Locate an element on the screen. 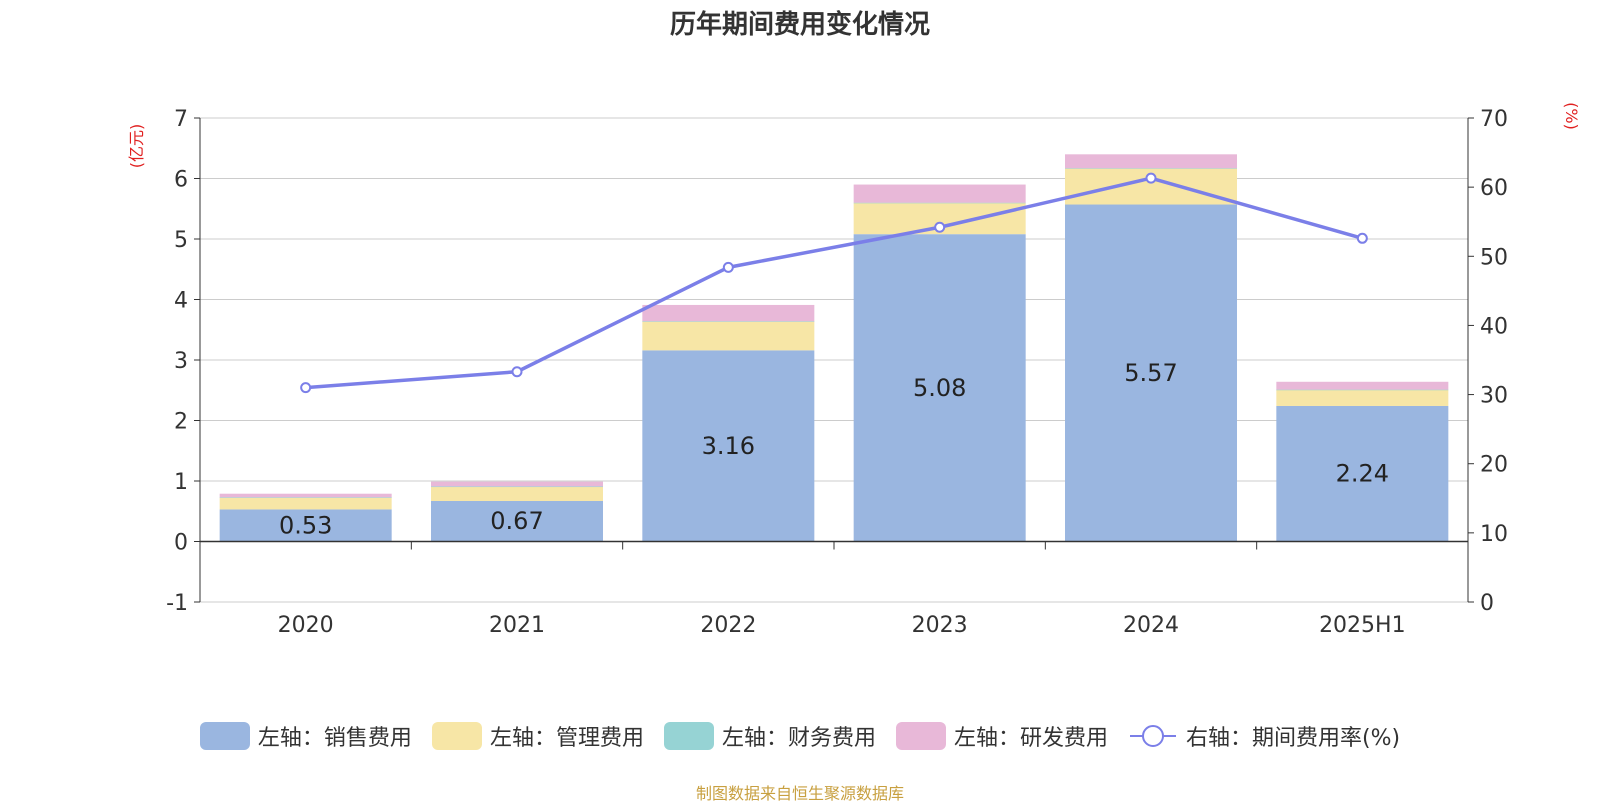 Image resolution: width=1600 pixels, height=804 pixels. data-label: 3.16 is located at coordinates (728, 446).